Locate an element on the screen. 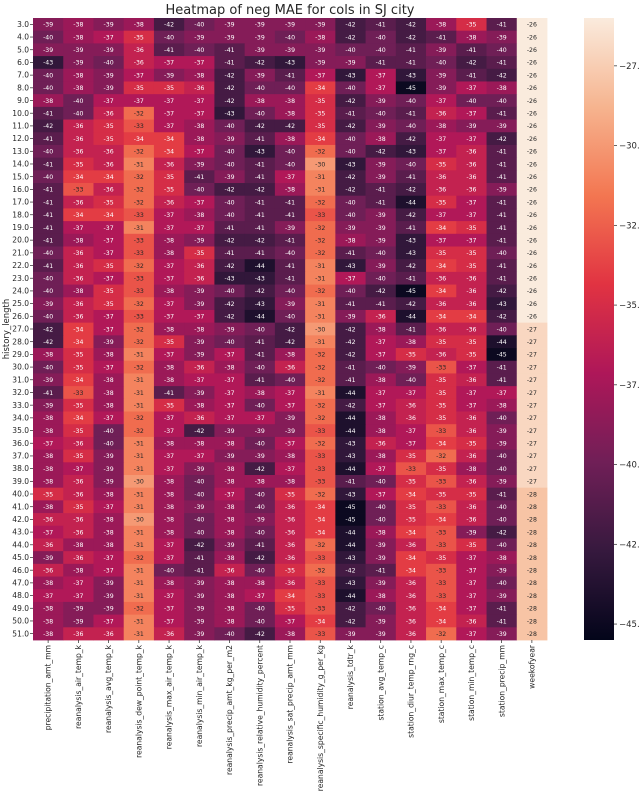 The height and width of the screenshot is (800, 640). y-tick-label: 16.0 is located at coordinates (20, 189).